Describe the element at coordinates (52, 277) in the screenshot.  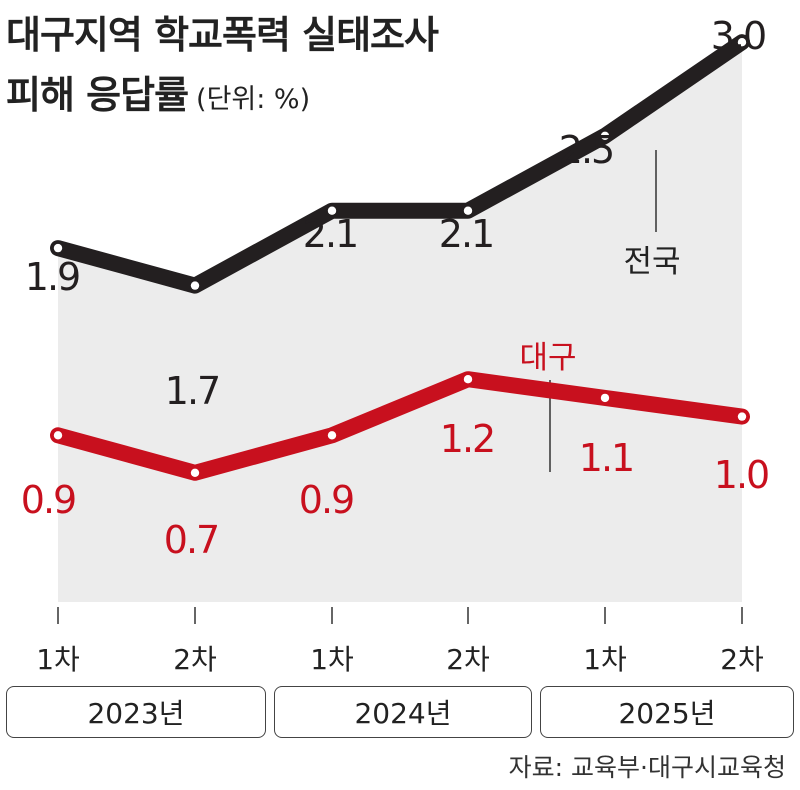
I see `data-label-national: 1.9` at that location.